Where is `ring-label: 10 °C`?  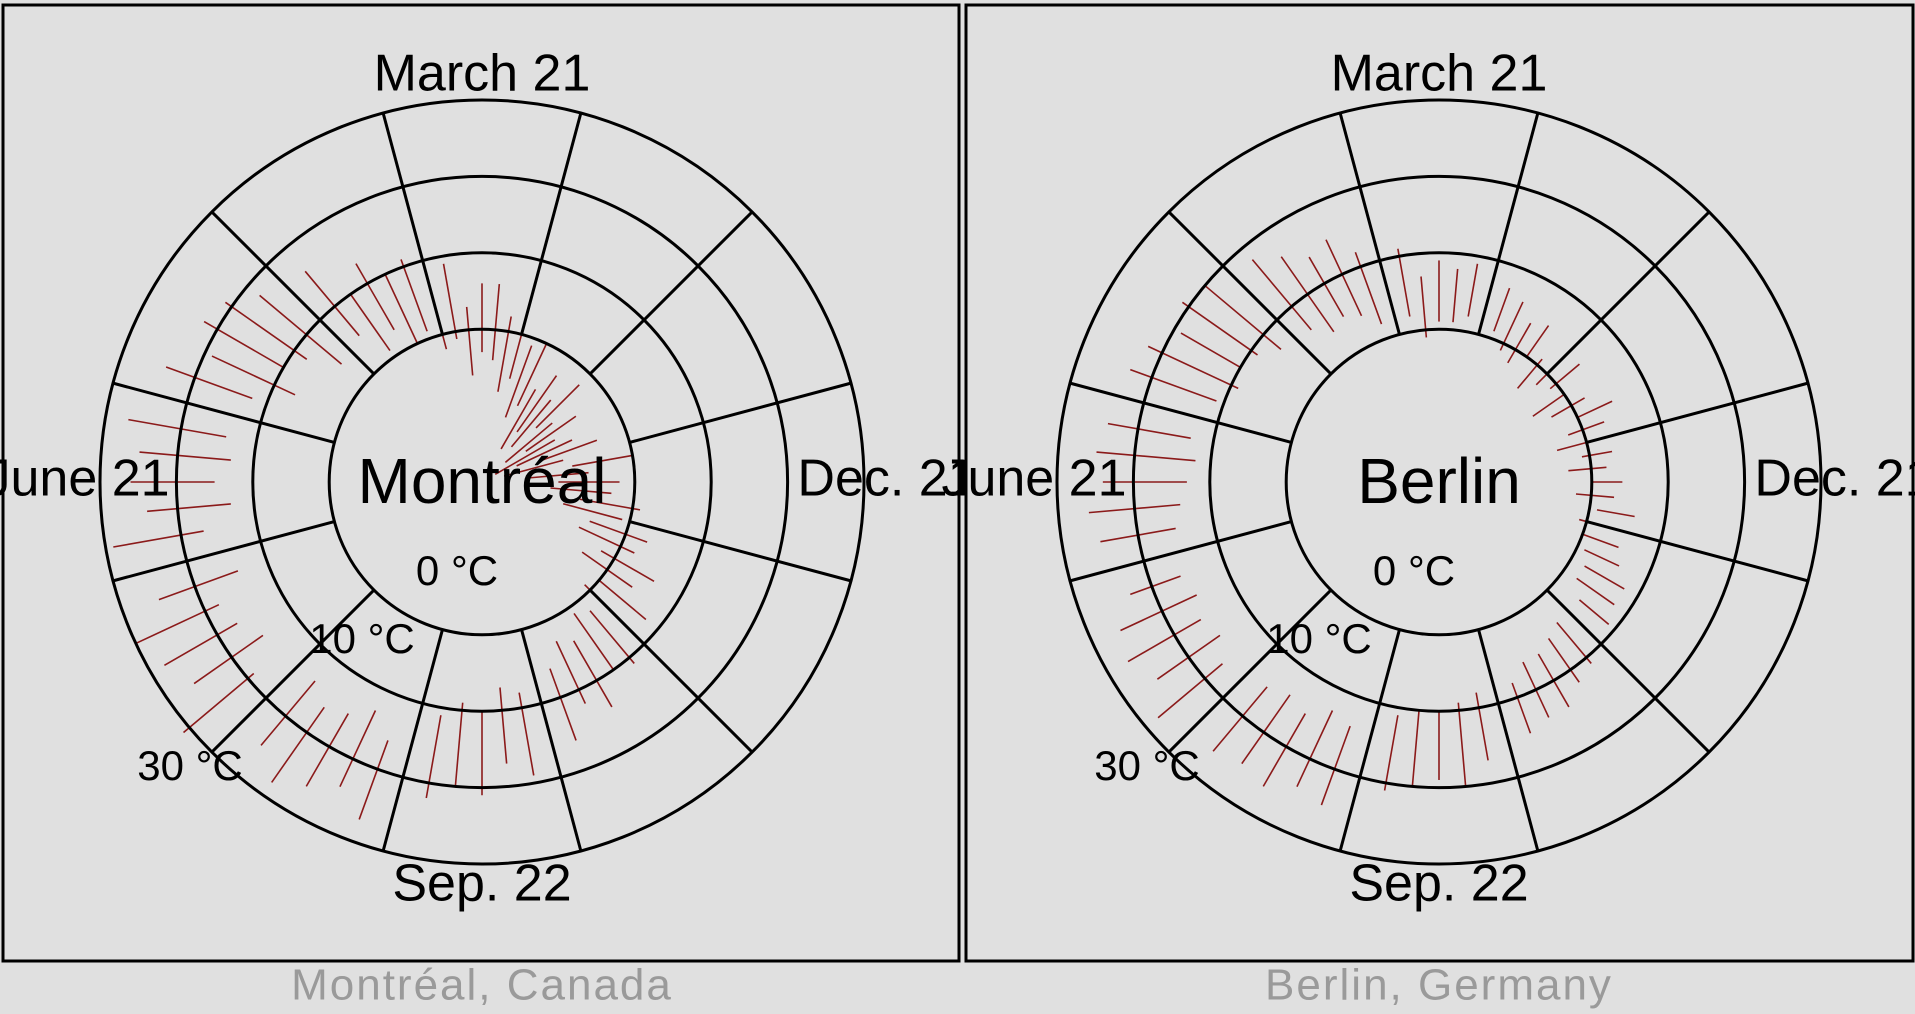 ring-label: 10 °C is located at coordinates (1319, 638).